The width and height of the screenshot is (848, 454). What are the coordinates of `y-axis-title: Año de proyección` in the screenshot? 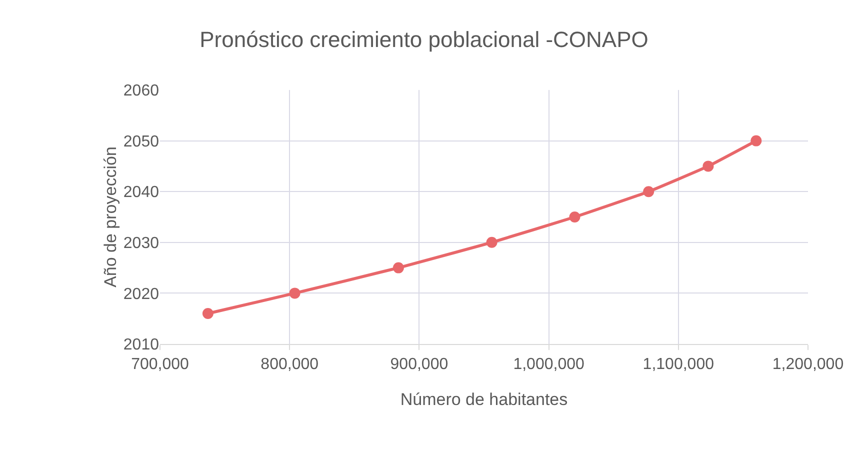 It's located at (110, 217).